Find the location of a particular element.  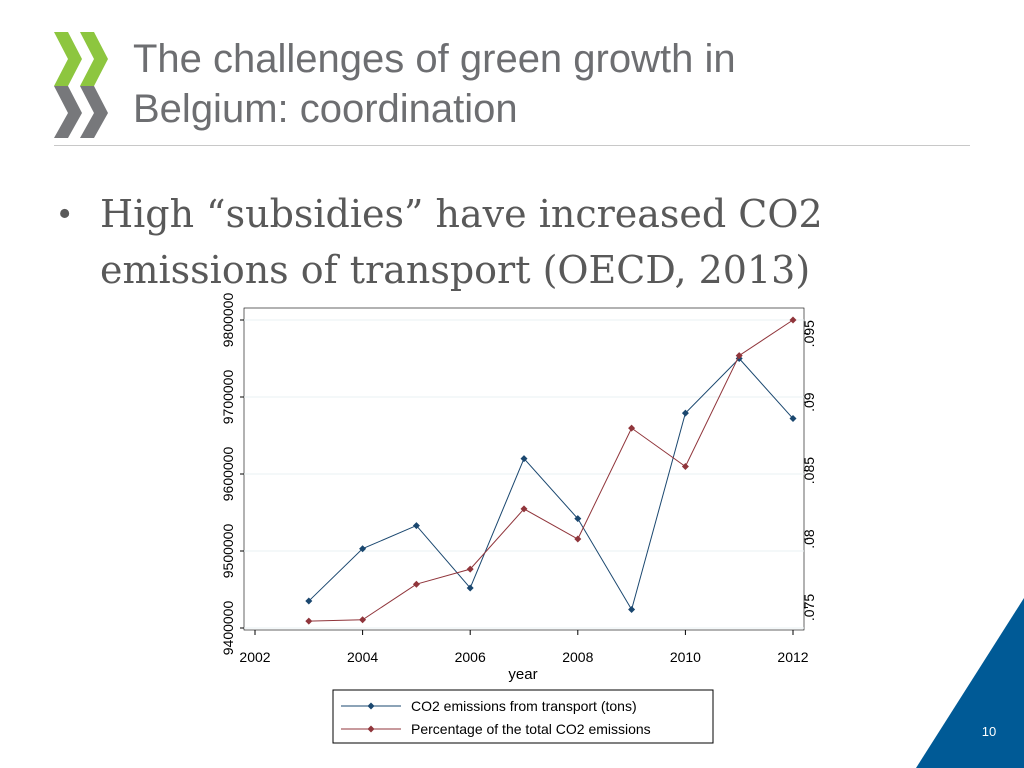

y-right-tick-label: .075 is located at coordinates (809, 607).